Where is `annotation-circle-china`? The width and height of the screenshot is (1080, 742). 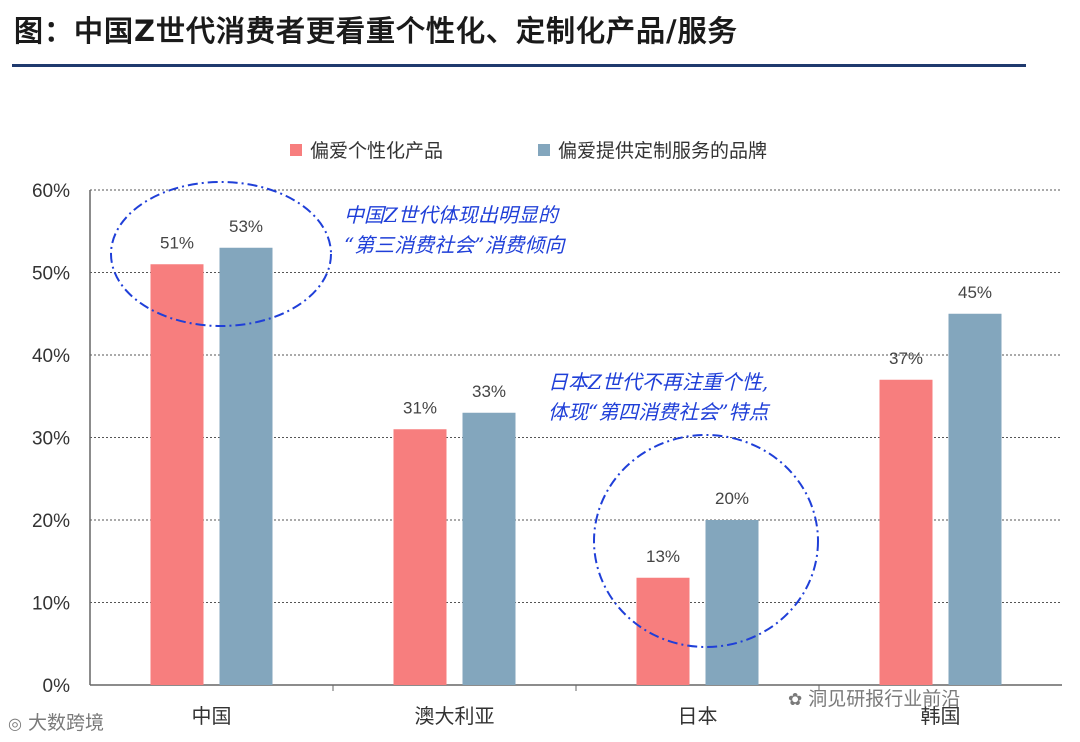 annotation-circle-china is located at coordinates (221, 254).